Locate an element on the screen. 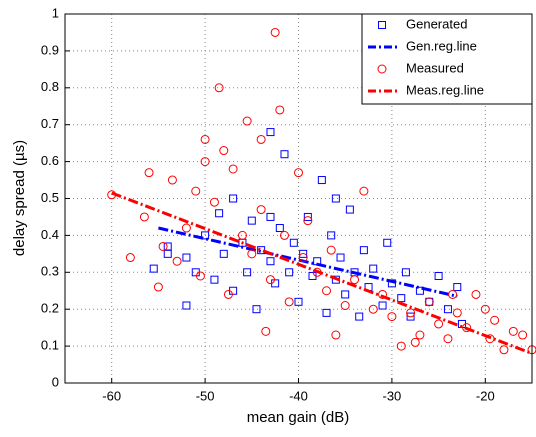 The image size is (536, 437). y-tick-label: 1 is located at coordinates (55, 12).